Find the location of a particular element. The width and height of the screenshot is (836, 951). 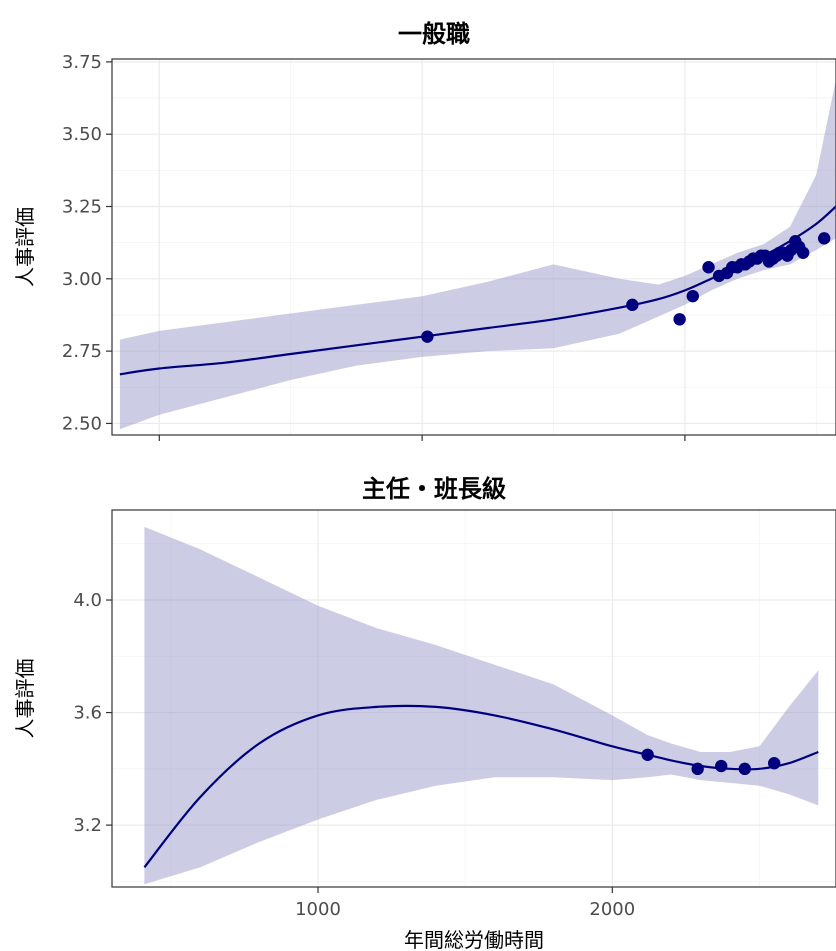

x-tick-label: 1000 is located at coordinates (318, 909).